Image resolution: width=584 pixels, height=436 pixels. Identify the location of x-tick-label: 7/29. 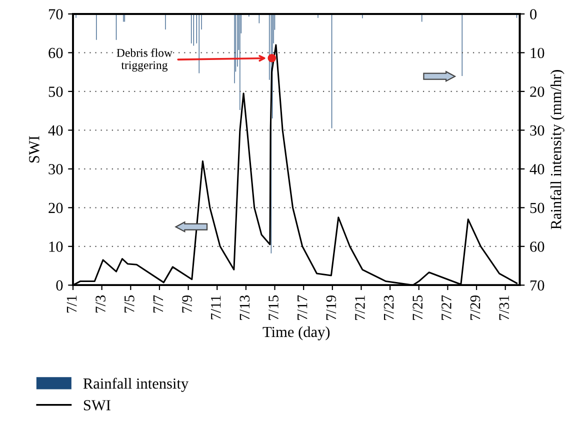
(475, 307).